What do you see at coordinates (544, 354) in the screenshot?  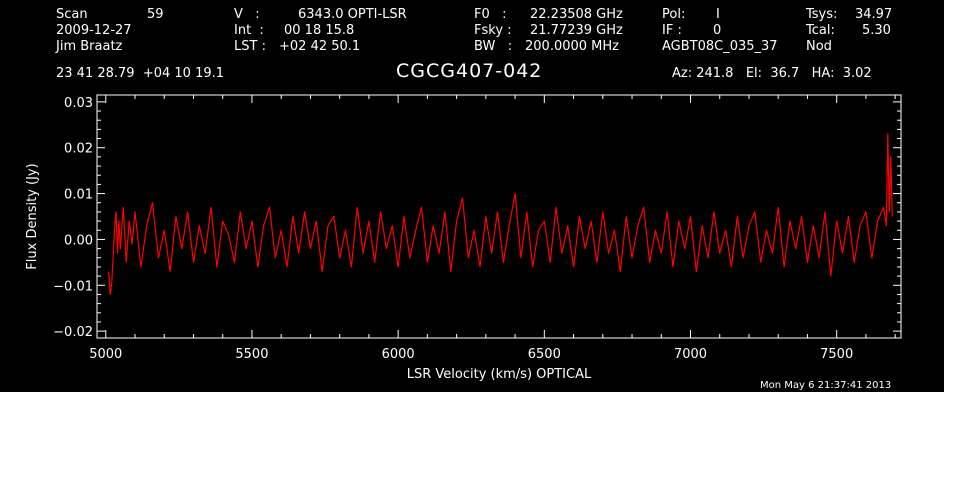 I see `x-tick-label: 6500` at bounding box center [544, 354].